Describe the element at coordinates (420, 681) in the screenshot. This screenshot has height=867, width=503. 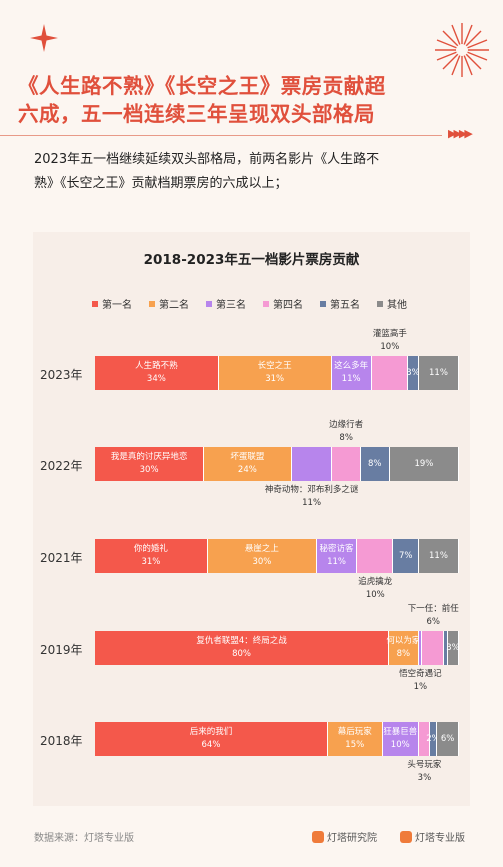
I see `segment-annotation: 悟空奇遇记 1%` at that location.